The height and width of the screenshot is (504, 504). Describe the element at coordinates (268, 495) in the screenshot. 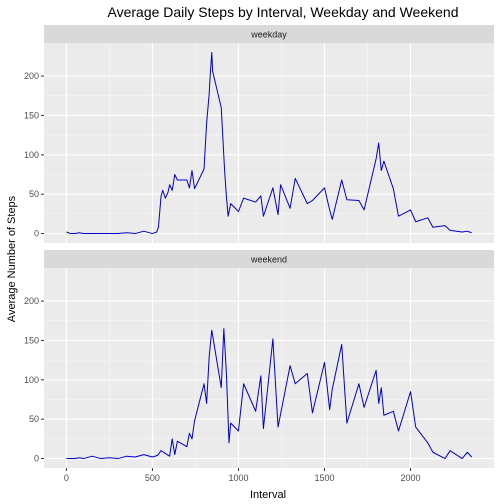

I see `x-axis-title: Interval` at that location.